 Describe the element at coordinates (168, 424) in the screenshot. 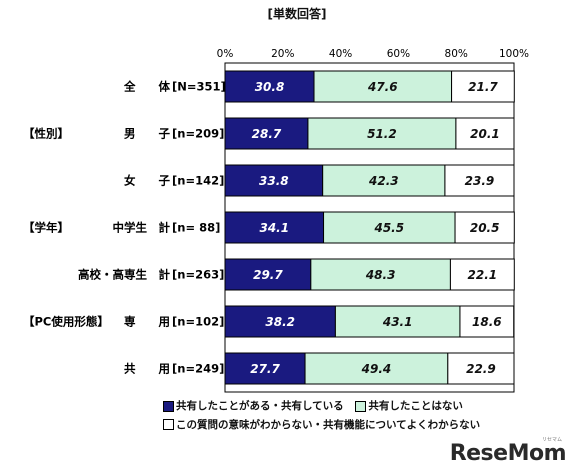

I see `legend-swatch-unknown` at that location.